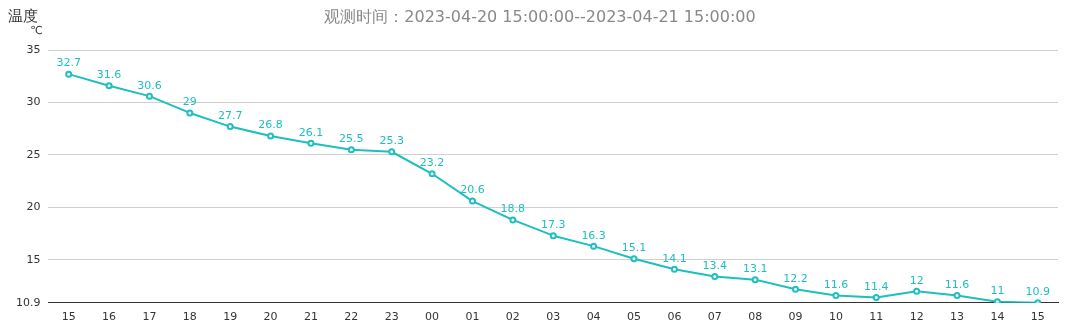  Describe the element at coordinates (755, 269) in the screenshot. I see `data-label: 13.1` at that location.